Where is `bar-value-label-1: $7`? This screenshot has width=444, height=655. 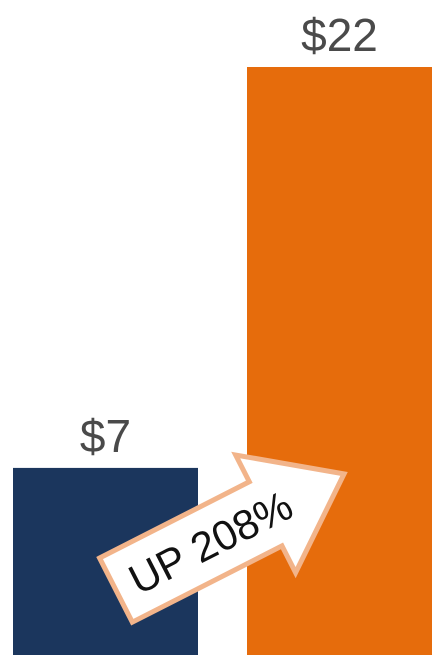 bar-value-label-1: $7 is located at coordinates (105, 436).